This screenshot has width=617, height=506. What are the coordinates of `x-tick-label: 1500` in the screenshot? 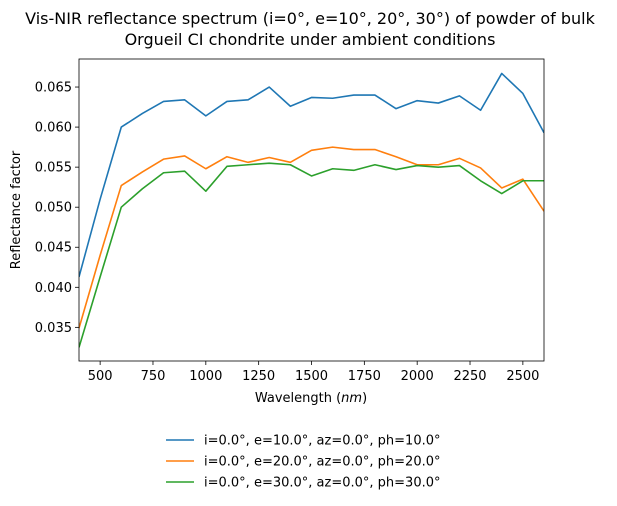 It's located at (311, 376).